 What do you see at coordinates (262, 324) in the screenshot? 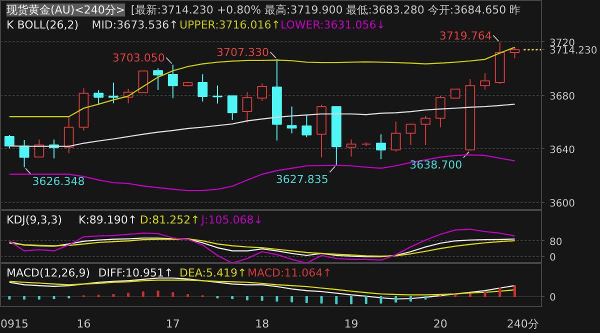
I see `x-tick-label: 18` at bounding box center [262, 324].